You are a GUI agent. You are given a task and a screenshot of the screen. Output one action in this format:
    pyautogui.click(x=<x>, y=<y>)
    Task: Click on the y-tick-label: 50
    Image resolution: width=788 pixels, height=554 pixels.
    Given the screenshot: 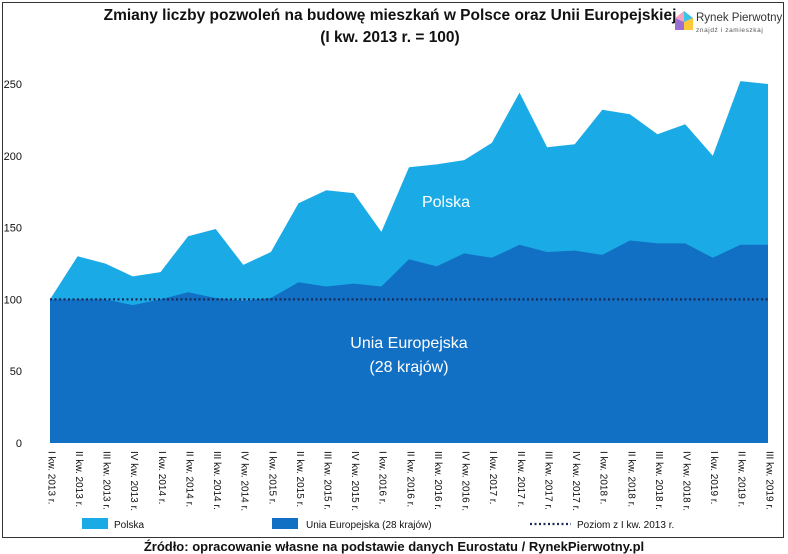 What is the action you would take?
    pyautogui.click(x=16, y=372)
    